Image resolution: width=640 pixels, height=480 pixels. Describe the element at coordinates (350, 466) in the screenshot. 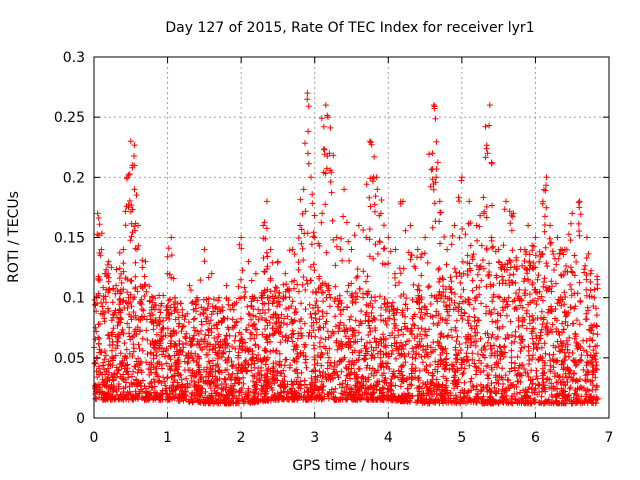

I see `x-axis-label: GPS time / hours` at that location.